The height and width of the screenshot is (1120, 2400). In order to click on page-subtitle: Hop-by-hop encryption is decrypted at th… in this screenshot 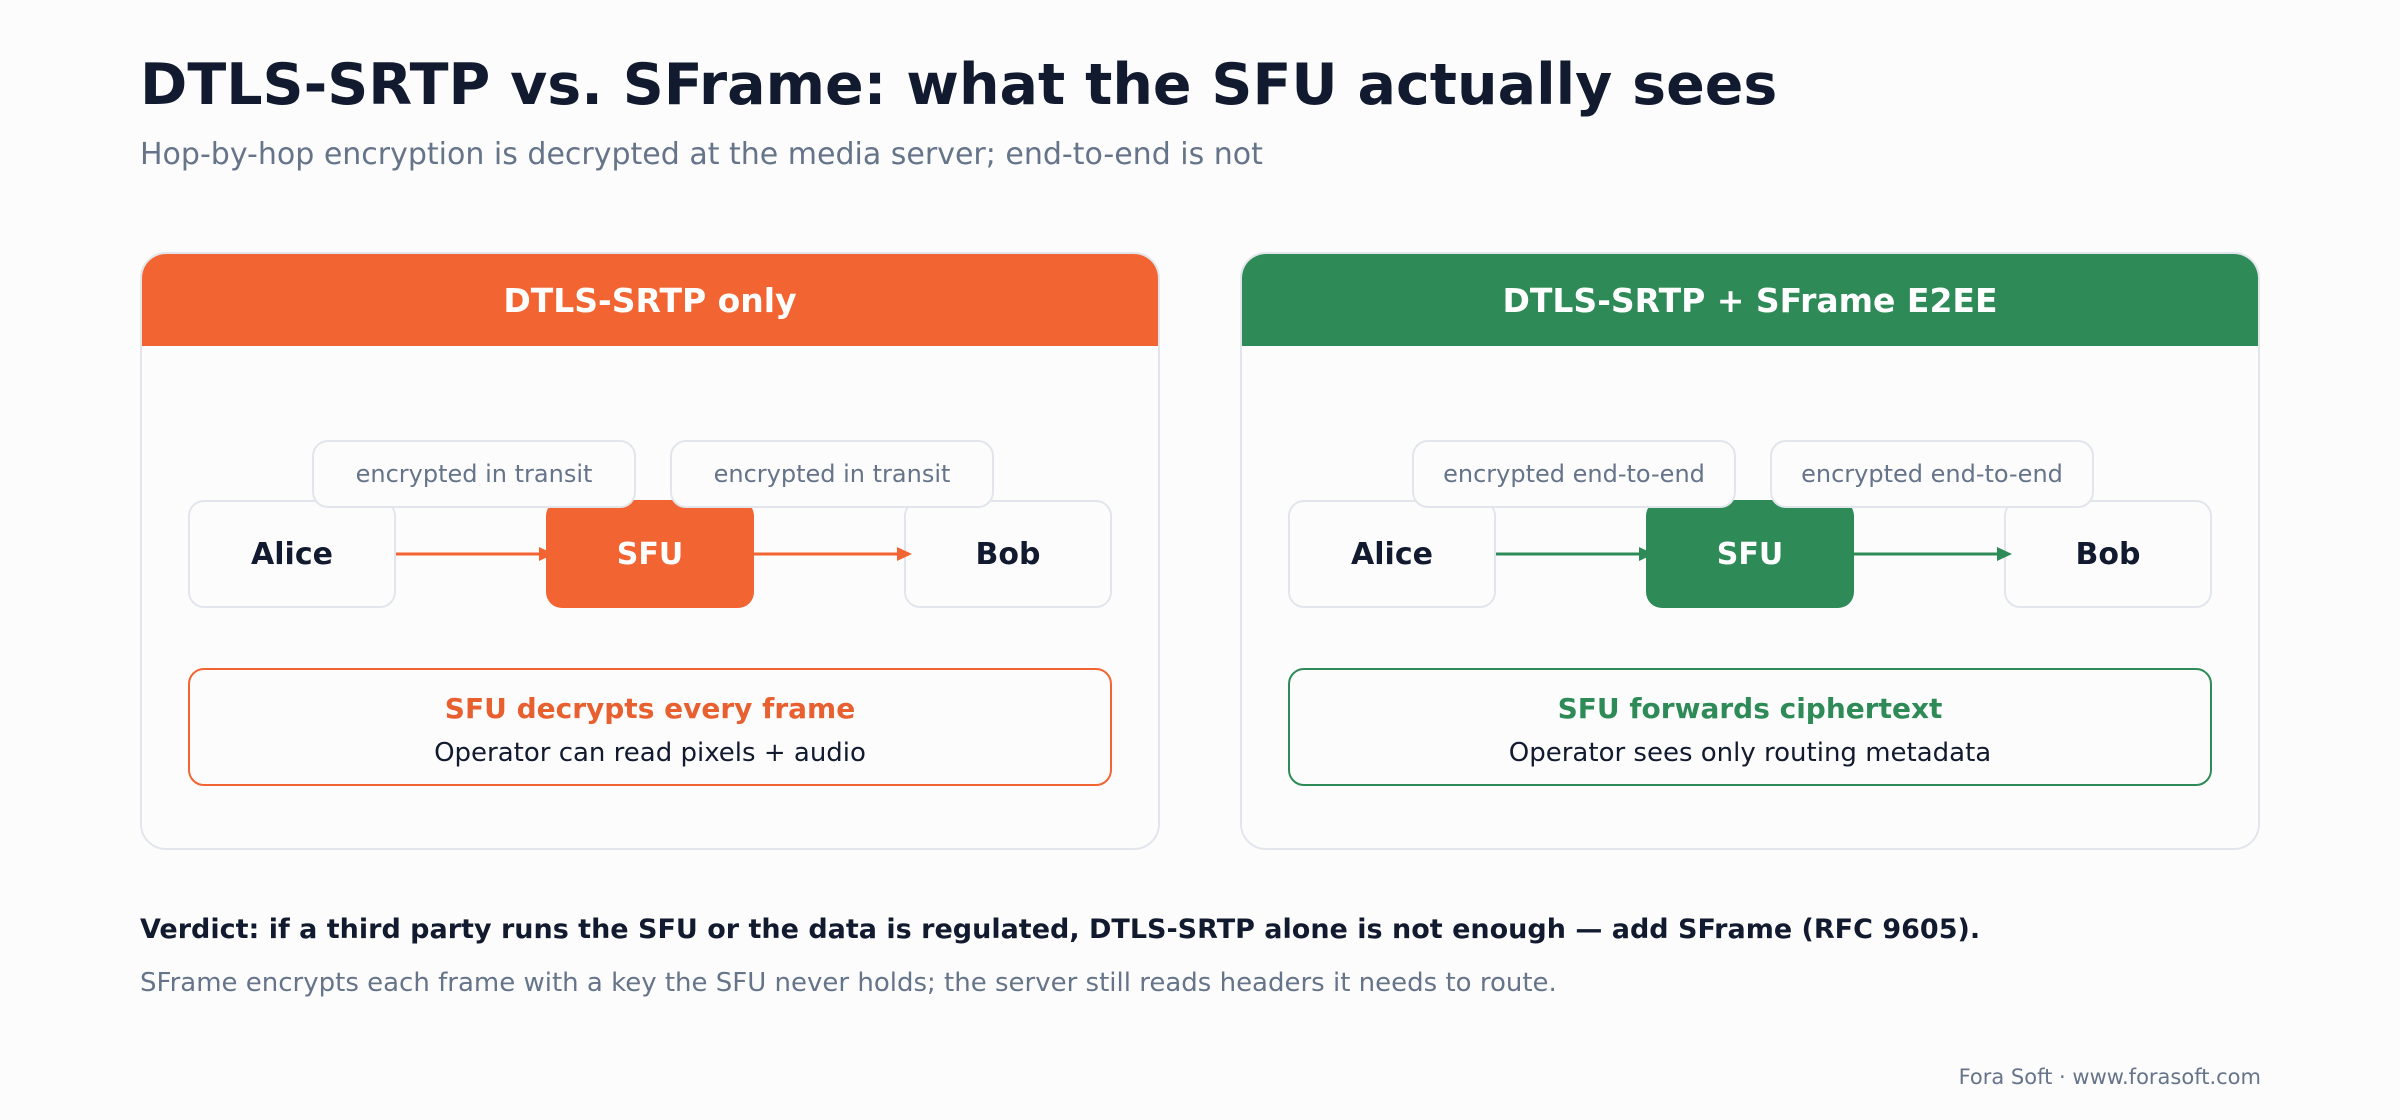, I will do `click(701, 154)`.